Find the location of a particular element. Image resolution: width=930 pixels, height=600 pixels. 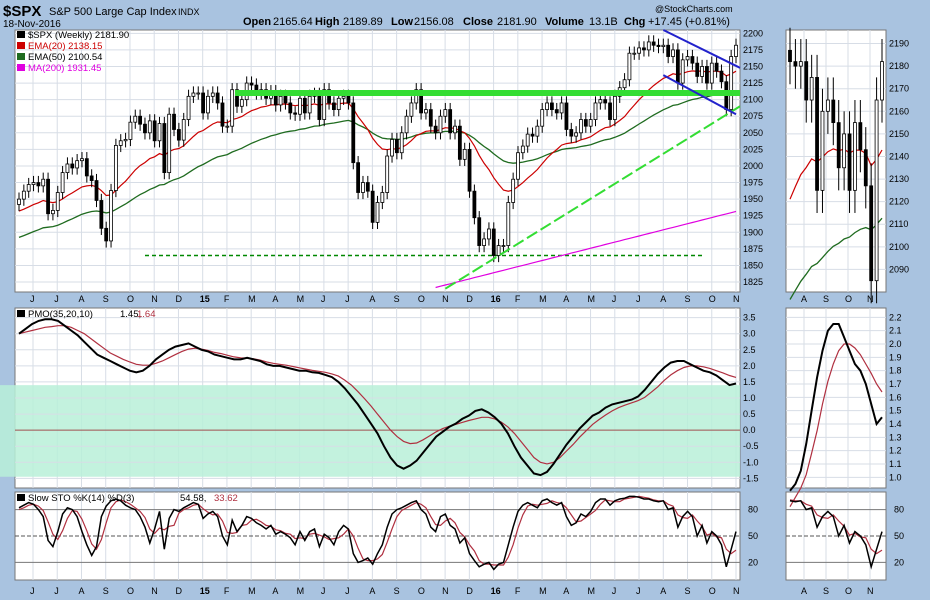

volume-label: Volume is located at coordinates (564, 22).